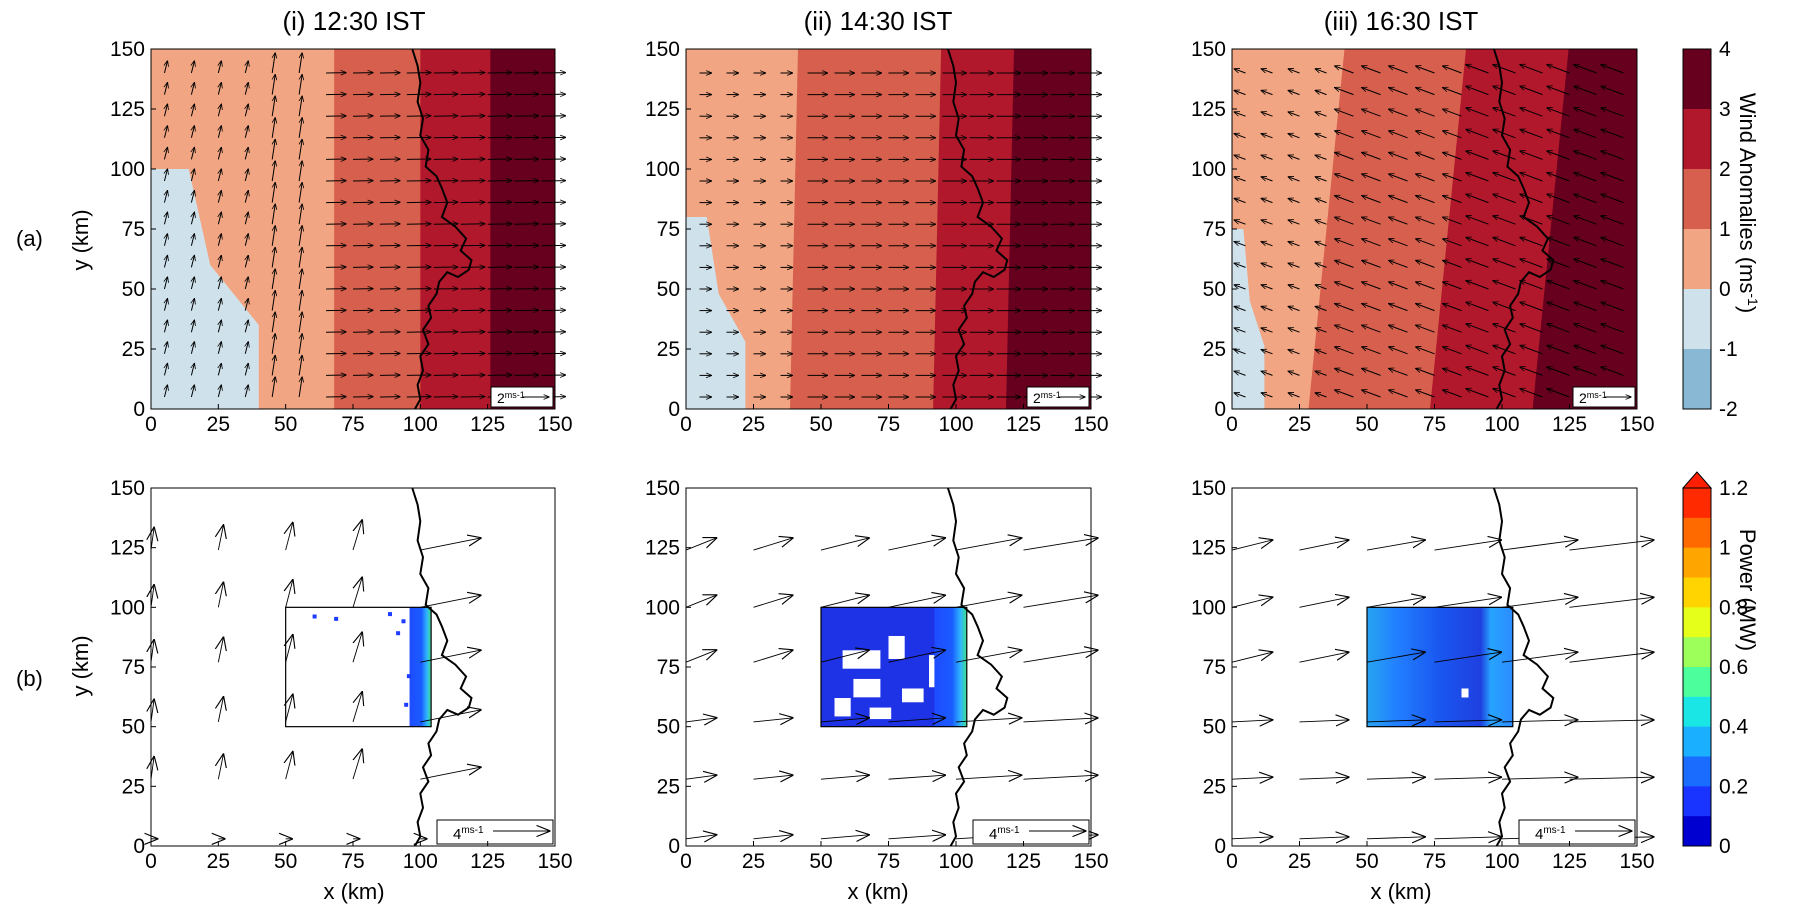 The image size is (1800, 914). What do you see at coordinates (1728, 349) in the screenshot?
I see `colorbar-wind-tick: -1` at bounding box center [1728, 349].